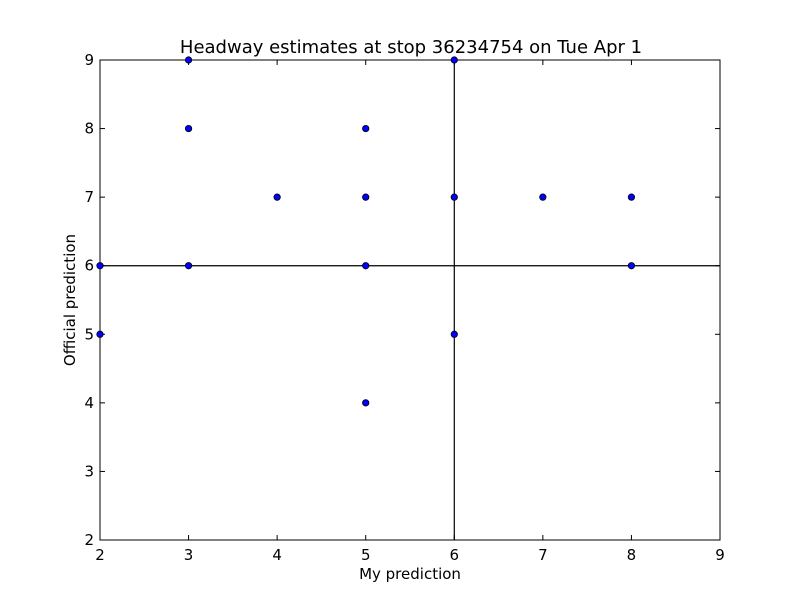  Describe the element at coordinates (70, 300) in the screenshot. I see `y-axis-label: Official prediction` at that location.